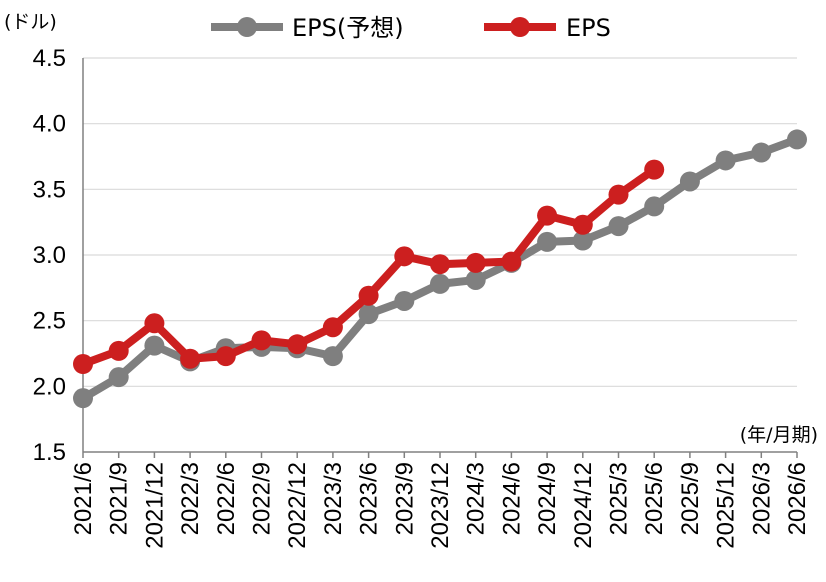 The width and height of the screenshot is (826, 582). Describe the element at coordinates (690, 498) in the screenshot. I see `x-tick-label: 2025/9` at that location.